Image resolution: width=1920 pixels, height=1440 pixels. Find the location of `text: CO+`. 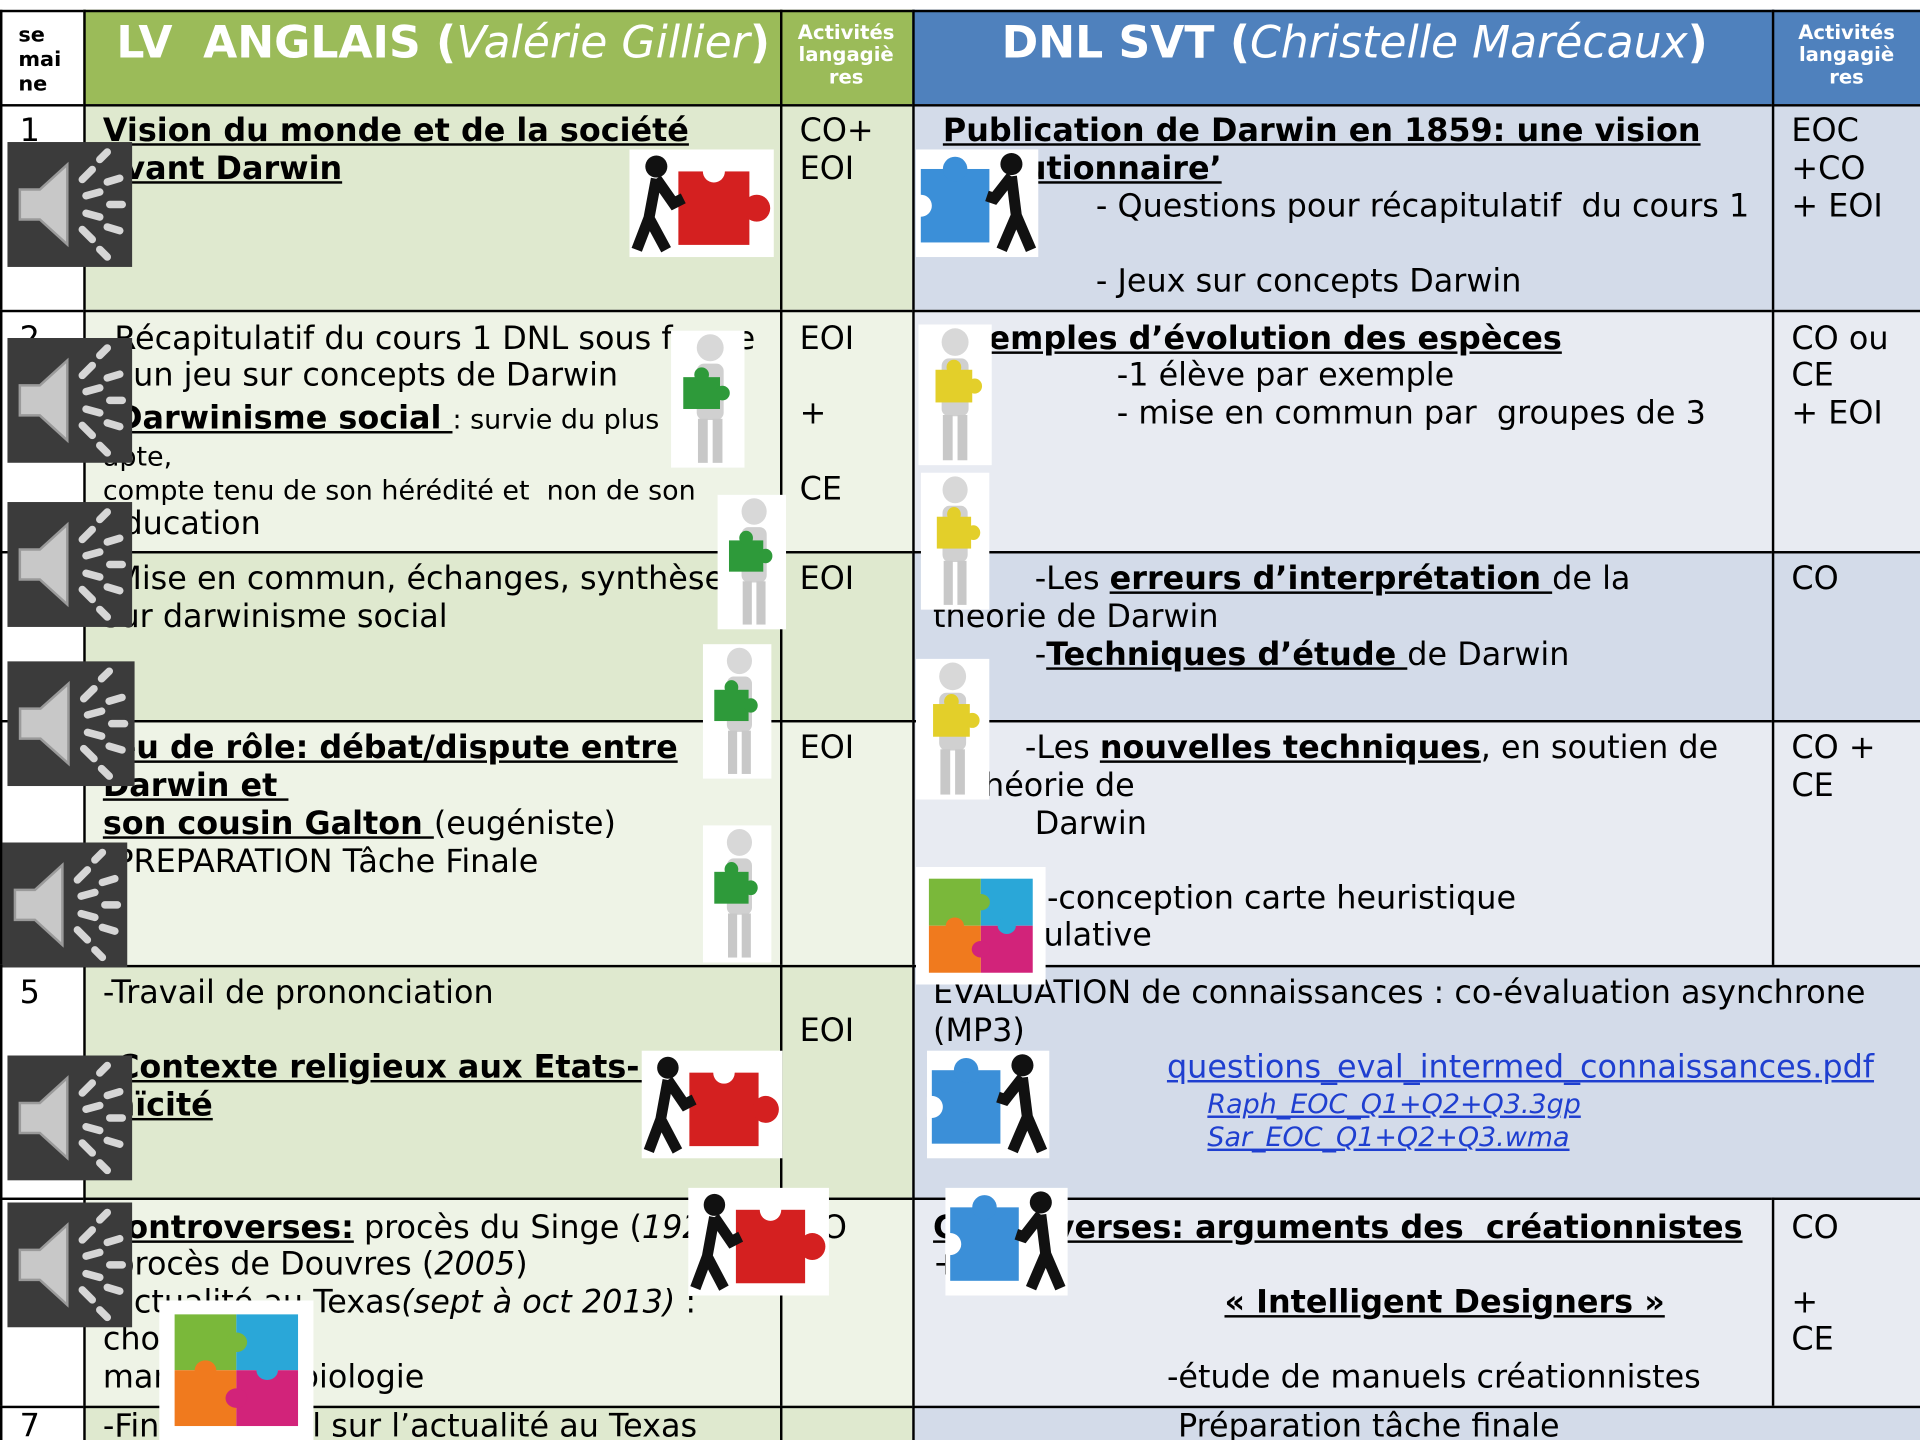

text: CO+ is located at coordinates (836, 131).